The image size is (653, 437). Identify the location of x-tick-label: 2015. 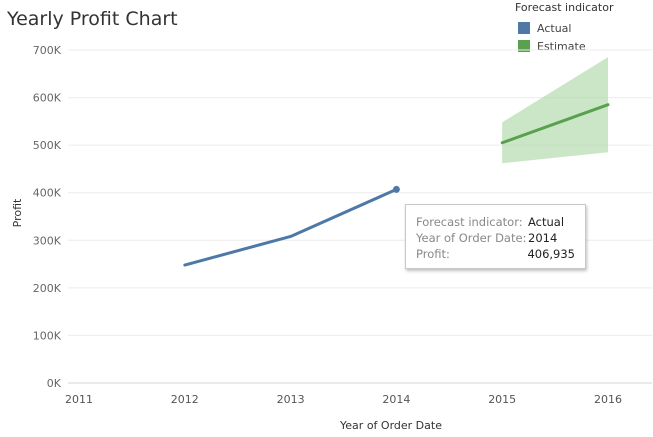
(502, 399).